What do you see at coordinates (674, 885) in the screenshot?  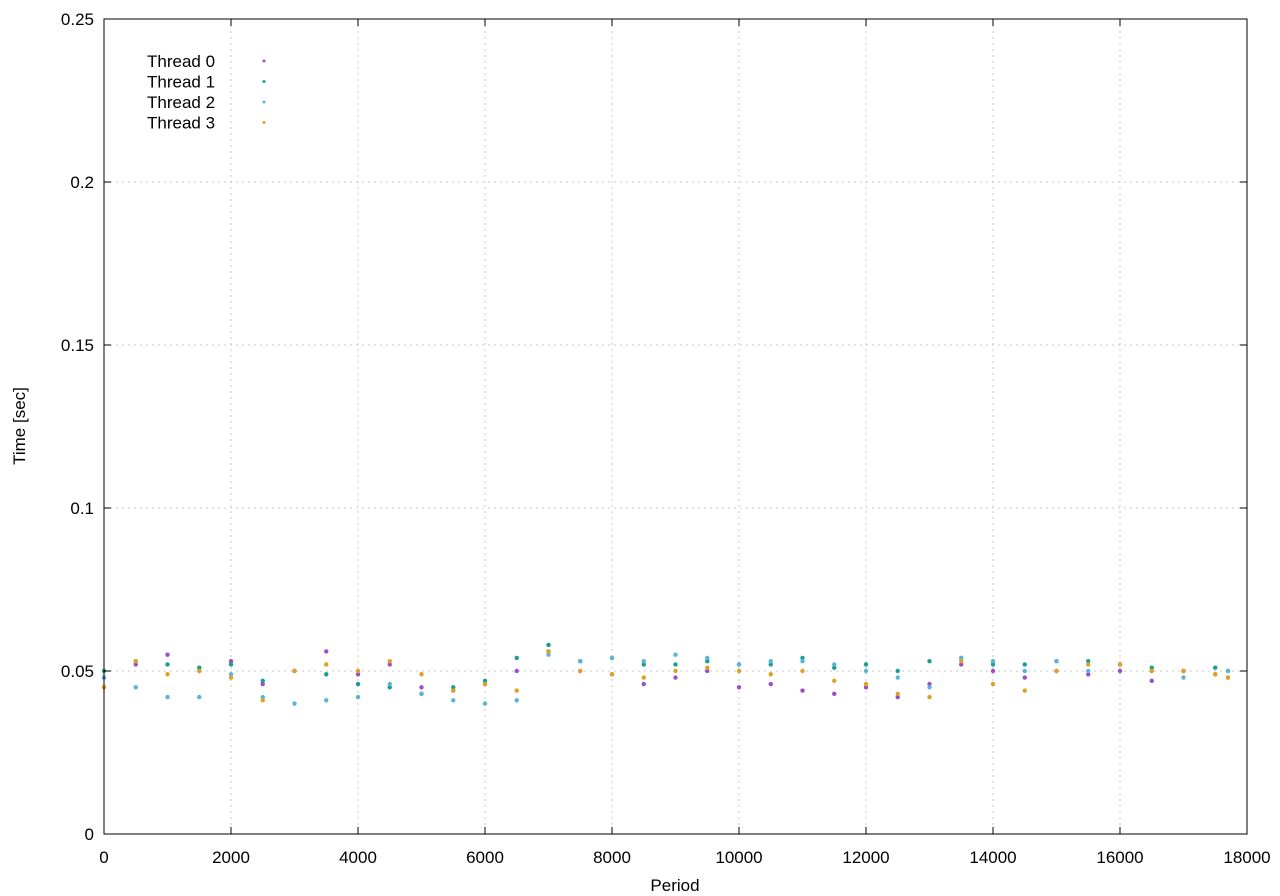 I see `x-axis-label: Period` at bounding box center [674, 885].